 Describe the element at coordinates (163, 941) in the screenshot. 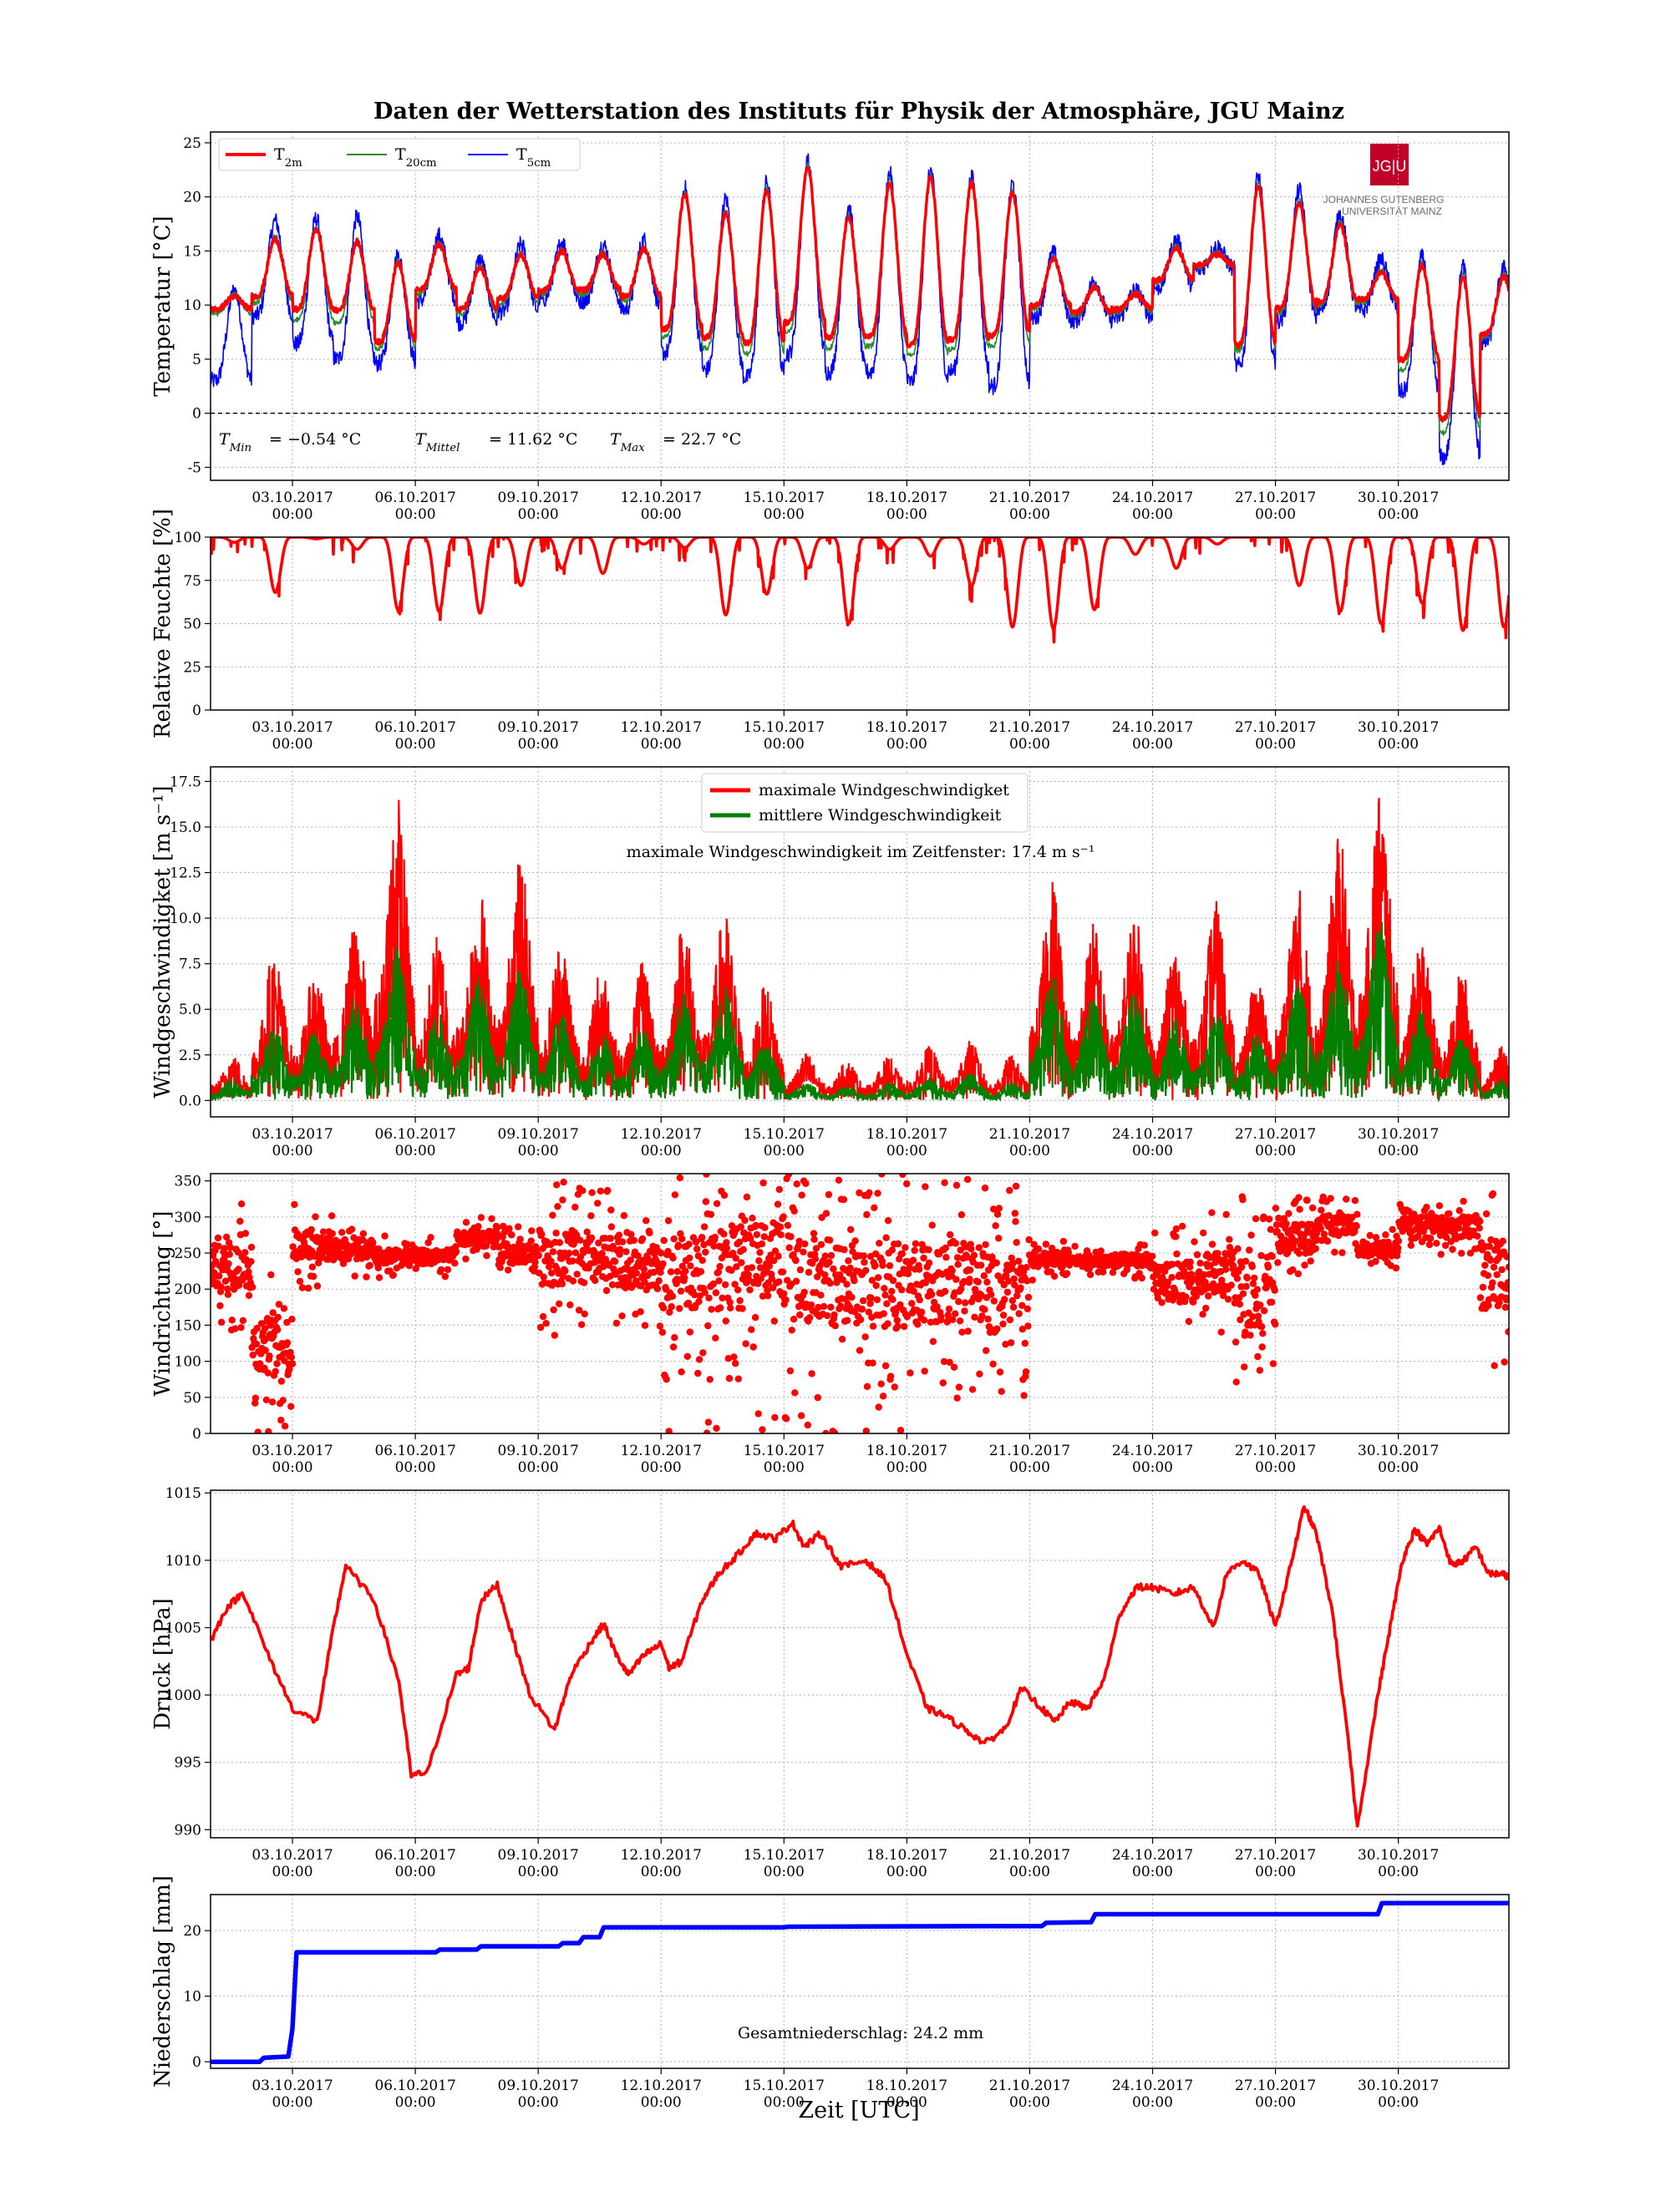

I see `y-axis-label: Windgeschwindigket [m s⁻¹]` at that location.